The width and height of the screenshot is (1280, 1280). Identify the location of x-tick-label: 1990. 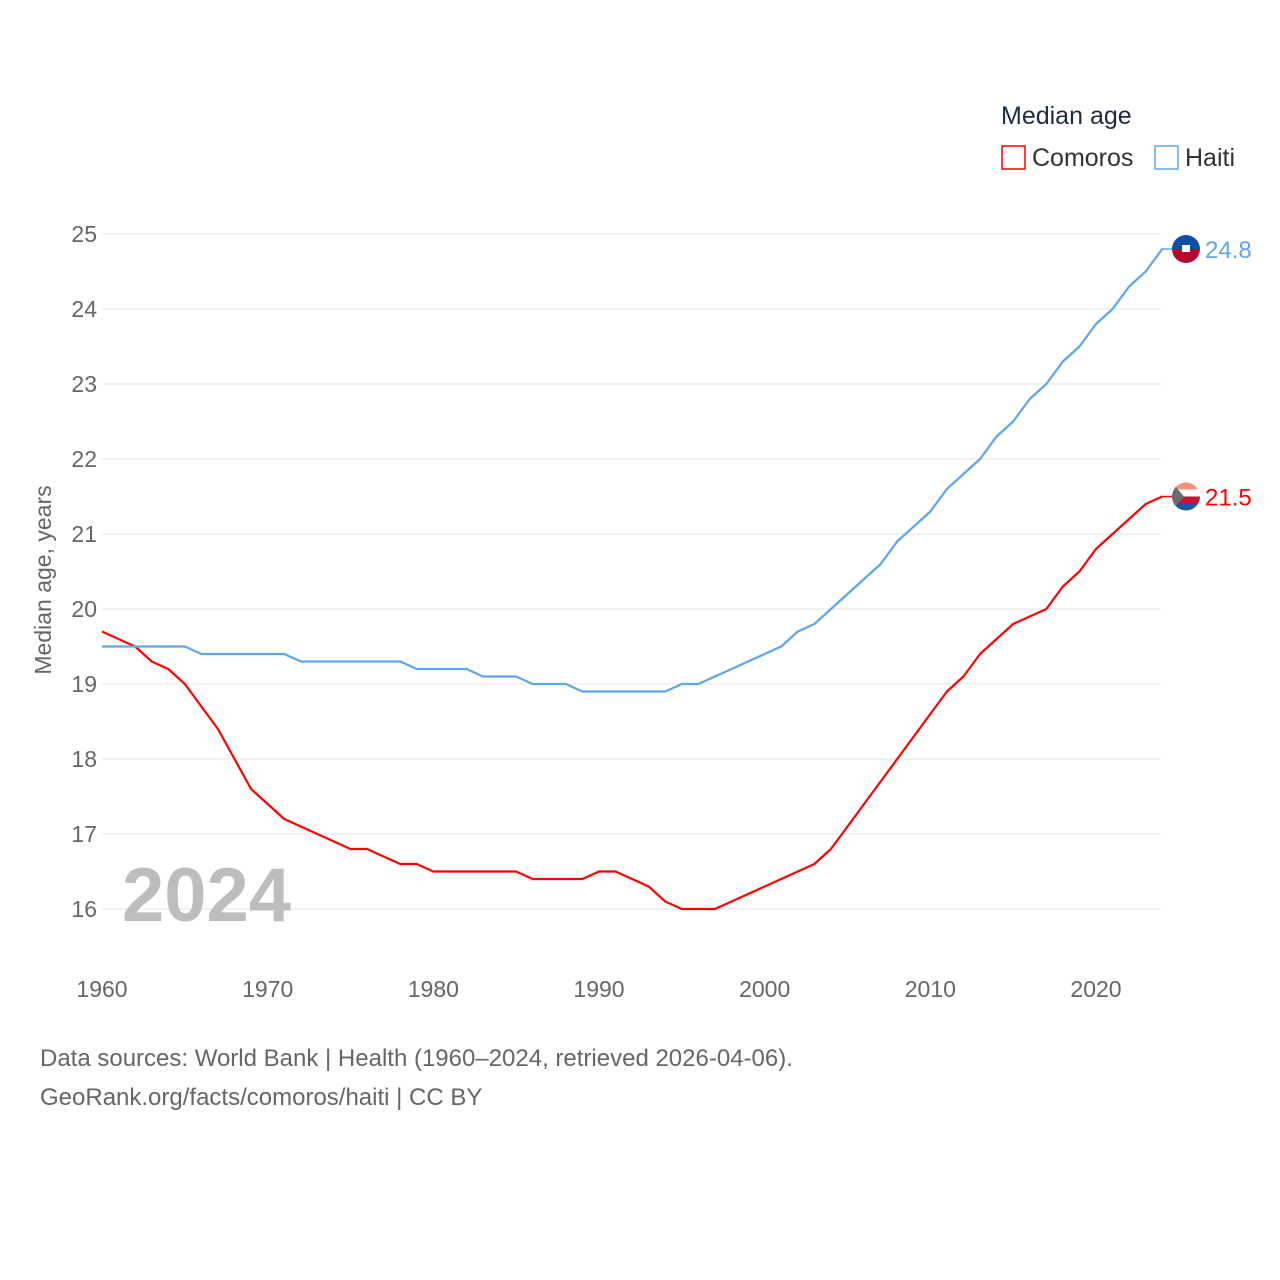
(598, 989).